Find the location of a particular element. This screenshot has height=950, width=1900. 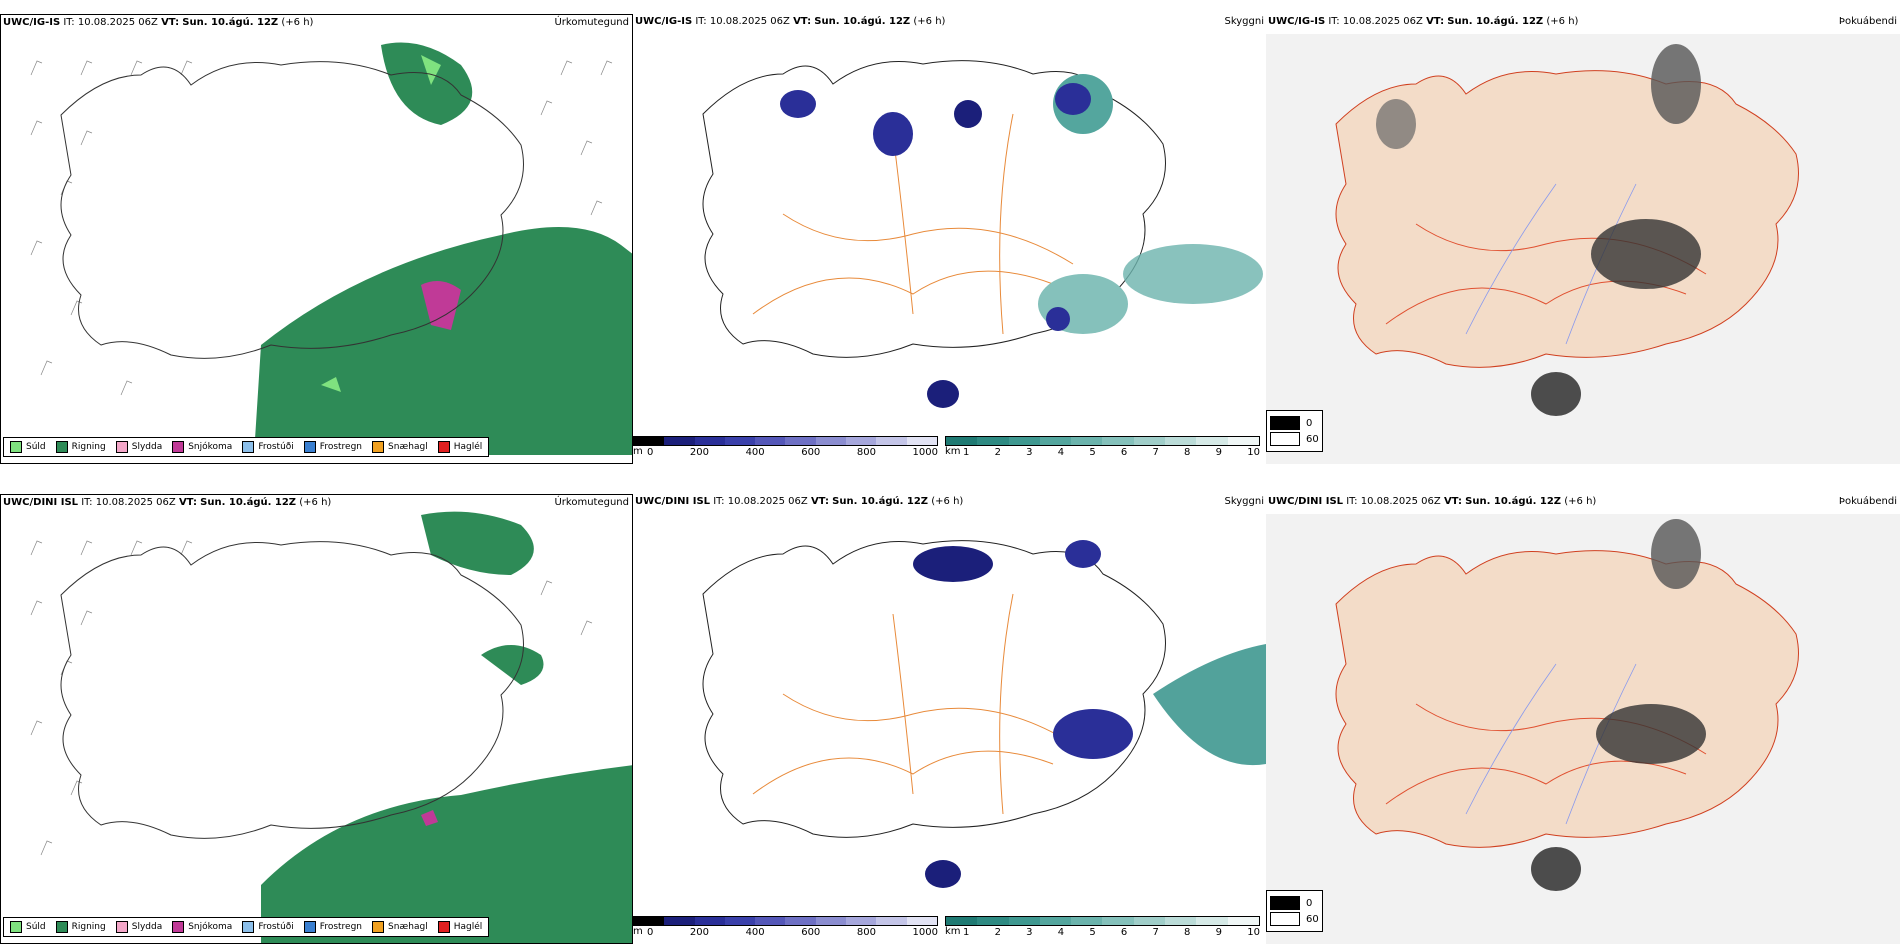

wind-barbs is located at coordinates (311, 698).